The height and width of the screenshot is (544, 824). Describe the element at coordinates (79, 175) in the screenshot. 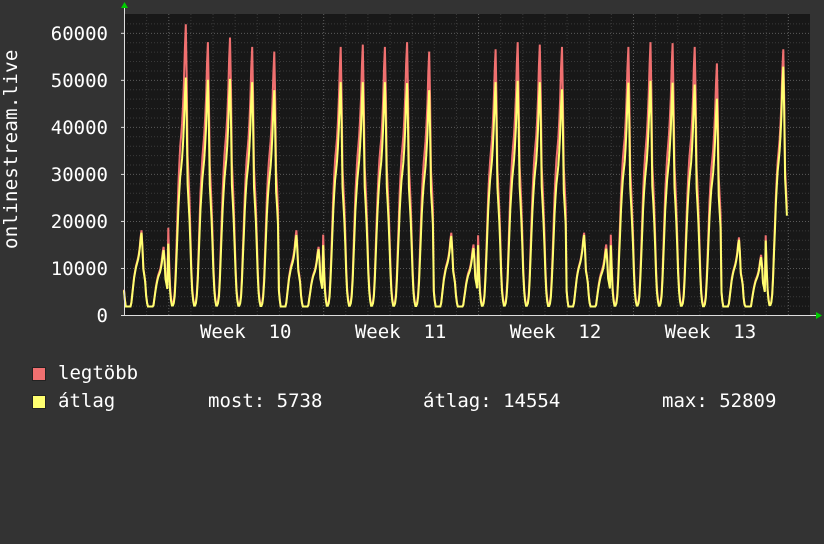

I see `y-tick-label: 30000` at that location.